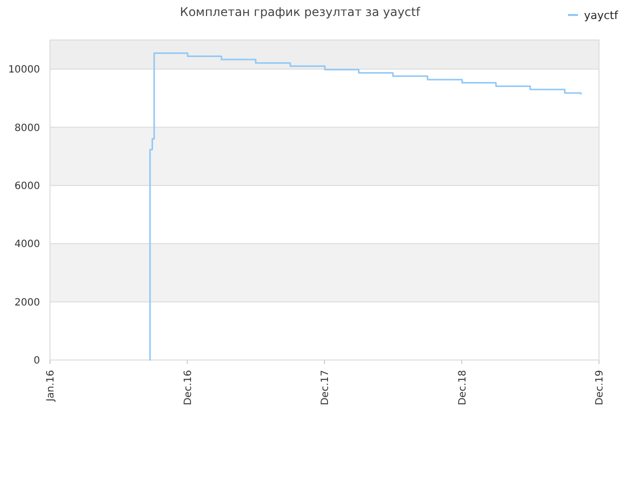 The image size is (640, 480). Describe the element at coordinates (24, 70) in the screenshot. I see `y-tick-label: 10000` at that location.